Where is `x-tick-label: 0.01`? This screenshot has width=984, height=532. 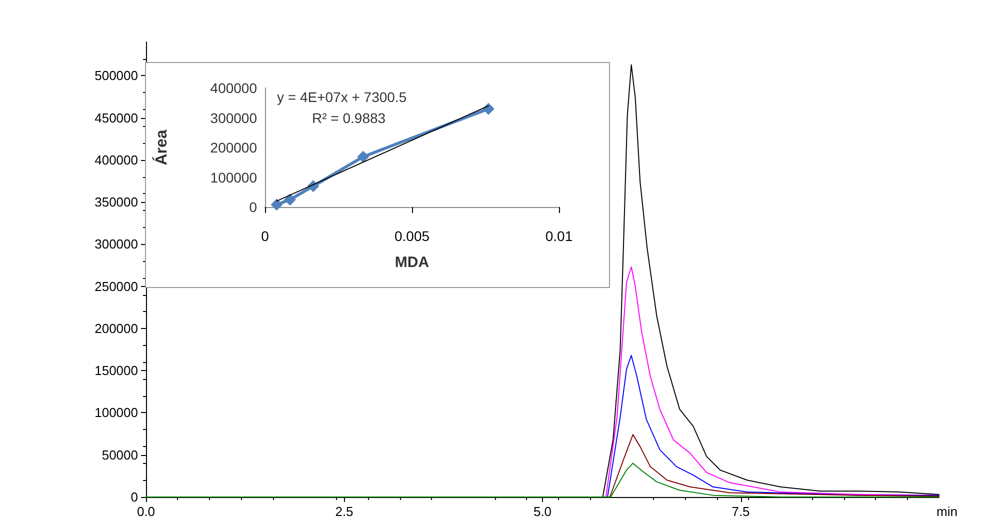
x-tick-label: 0.01 is located at coordinates (559, 236).